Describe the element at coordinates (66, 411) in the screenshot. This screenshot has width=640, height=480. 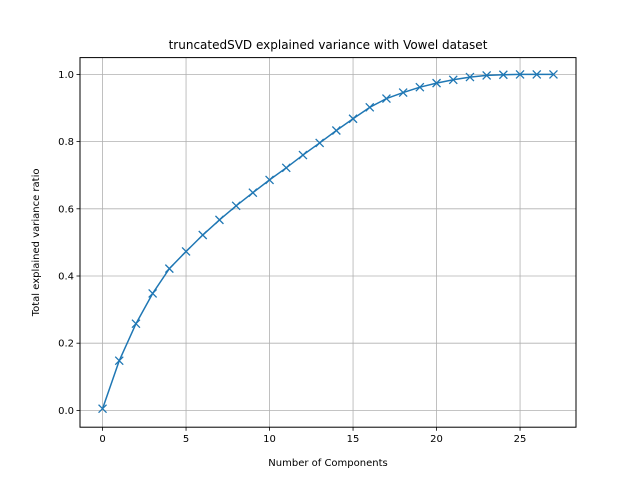
I see `y-tick-label: 0.0` at that location.